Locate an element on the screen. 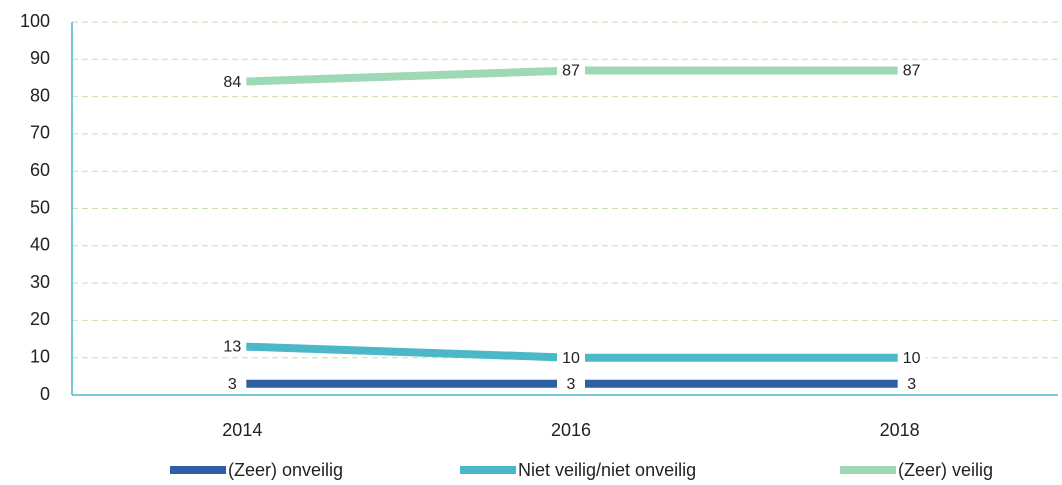 The image size is (1062, 485). y-tick-label: 30 is located at coordinates (40, 282).